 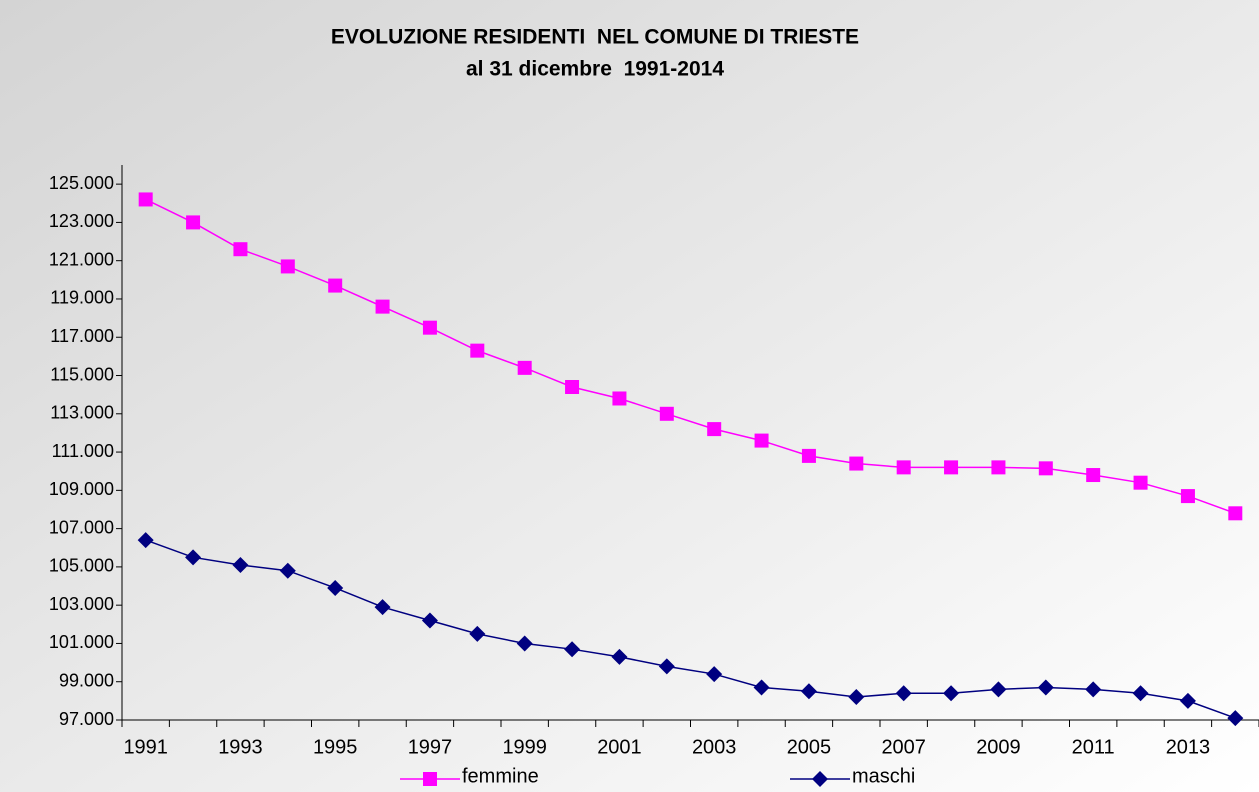 What do you see at coordinates (883, 776) in the screenshot?
I see `legend-label: maschi` at bounding box center [883, 776].